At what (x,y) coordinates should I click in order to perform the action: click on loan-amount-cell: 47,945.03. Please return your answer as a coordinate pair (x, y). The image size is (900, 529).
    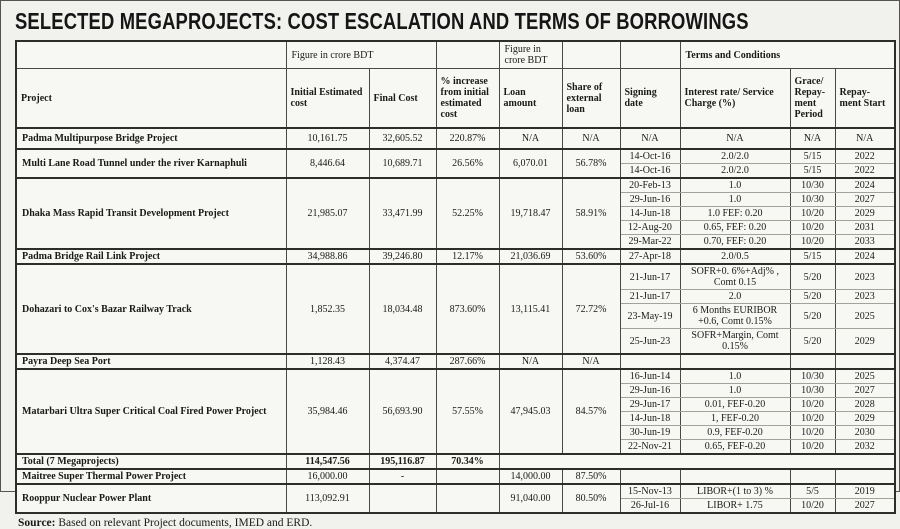
    Looking at the image, I should click on (530, 411).